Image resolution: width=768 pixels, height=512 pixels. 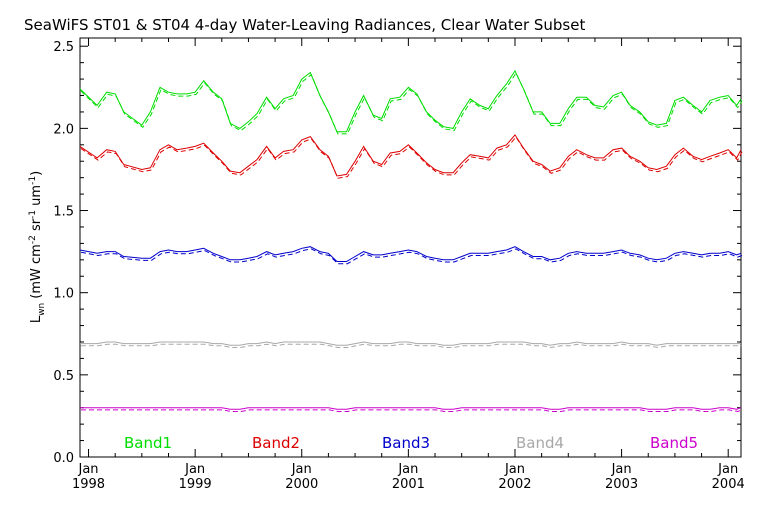 What do you see at coordinates (148, 443) in the screenshot?
I see `legend-item-band1: Band1` at bounding box center [148, 443].